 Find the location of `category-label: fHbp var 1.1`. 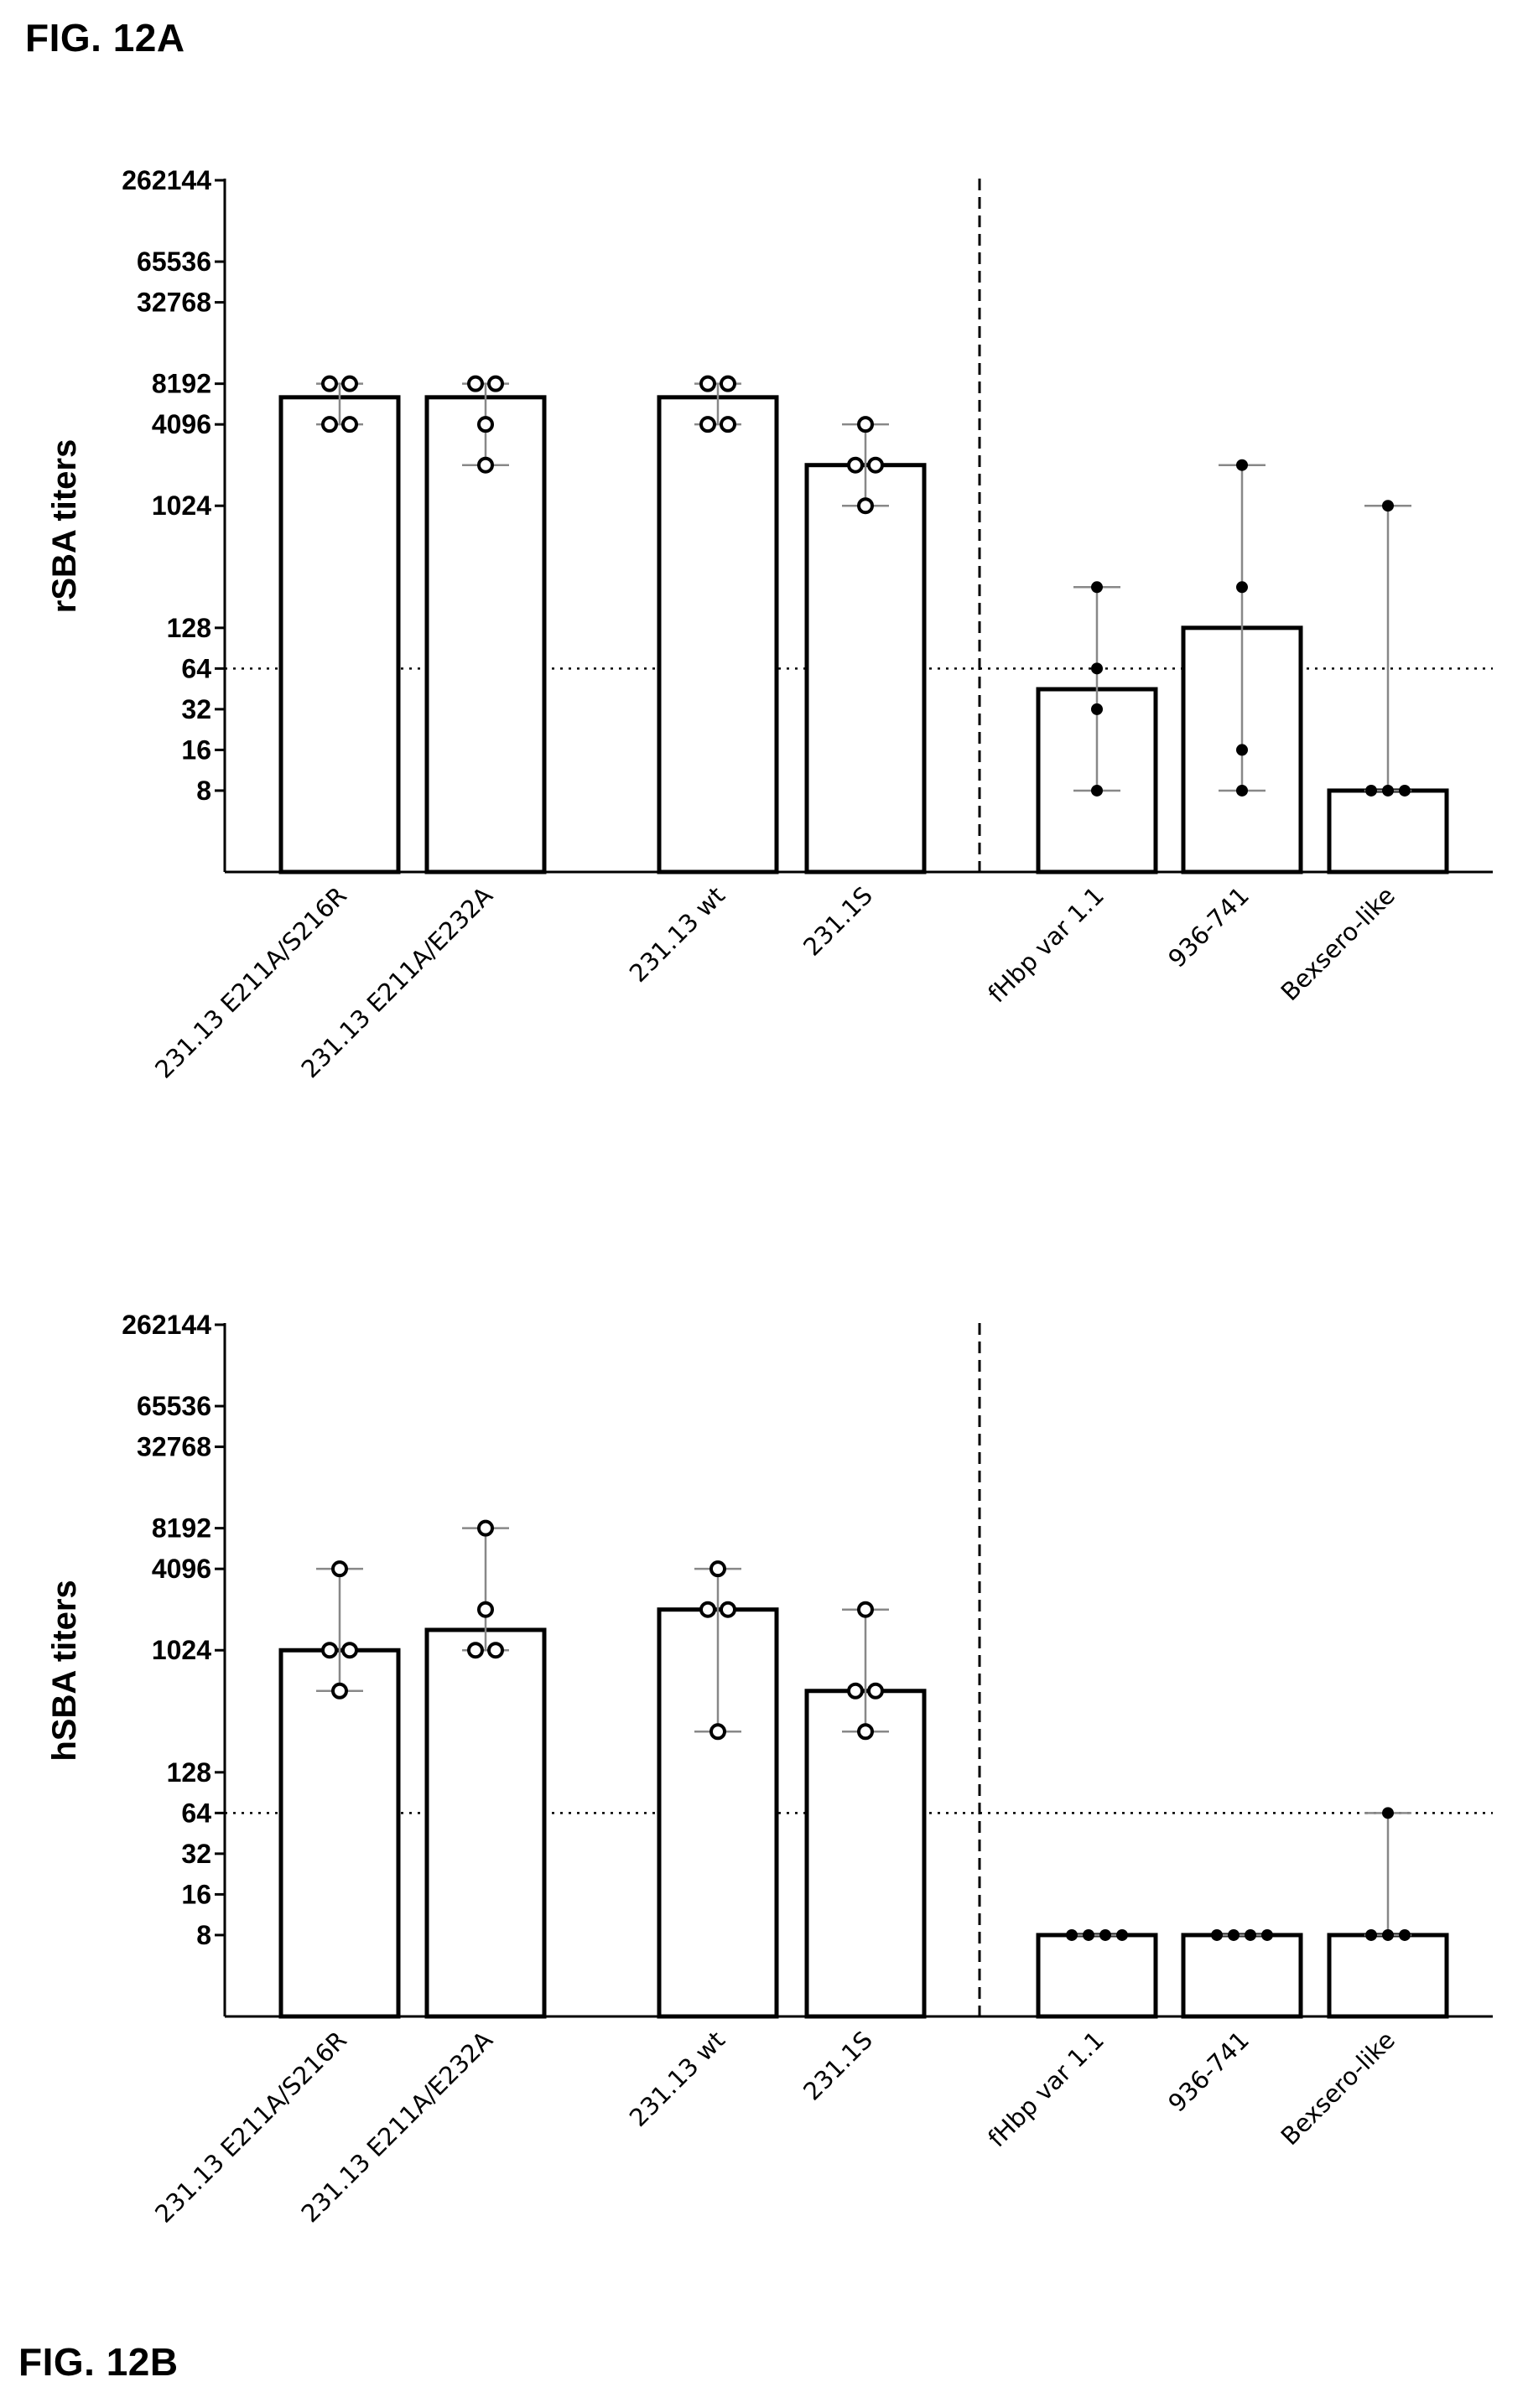

category-label: fHbp var 1.1 is located at coordinates (1045, 2089).